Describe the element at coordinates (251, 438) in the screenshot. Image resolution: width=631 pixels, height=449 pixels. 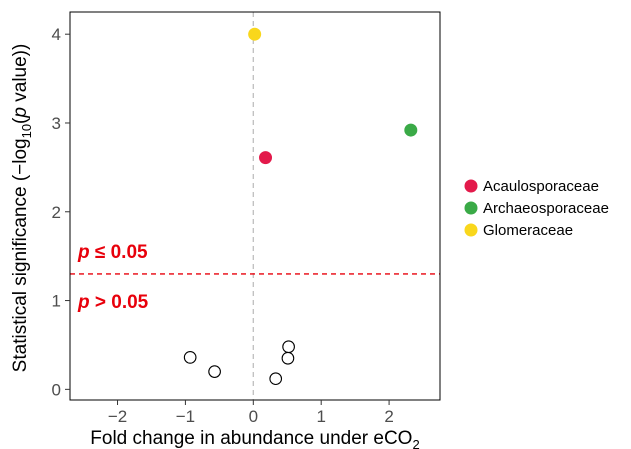
I see `x-axis-title-text: Fold change in abundance under eCO` at that location.